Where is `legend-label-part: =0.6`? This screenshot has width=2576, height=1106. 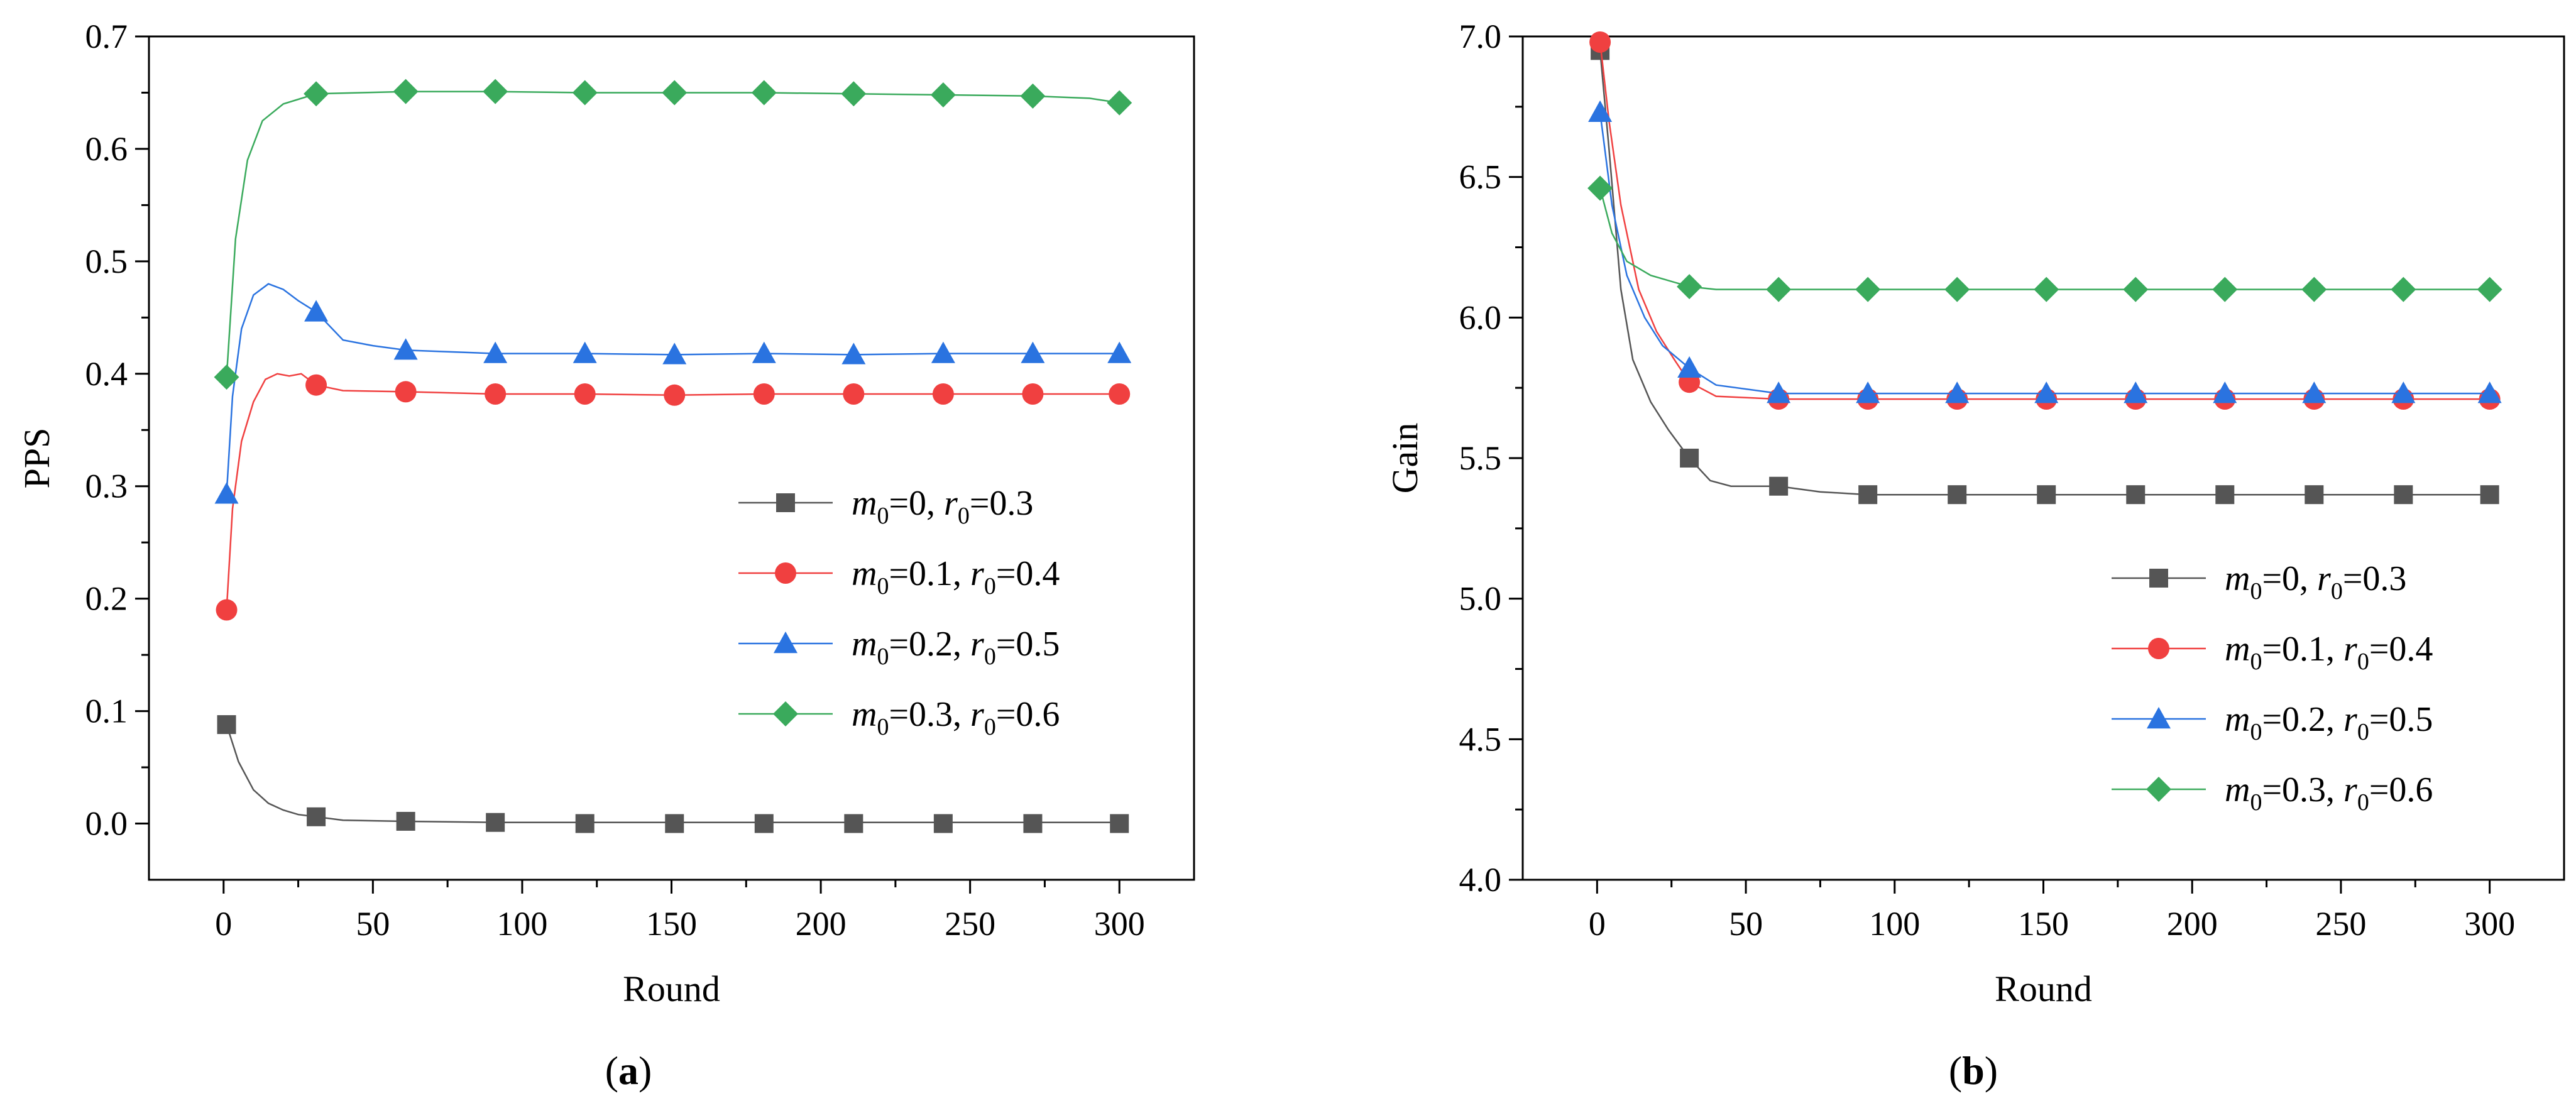
legend-label-part: =0.6 is located at coordinates (2401, 789).